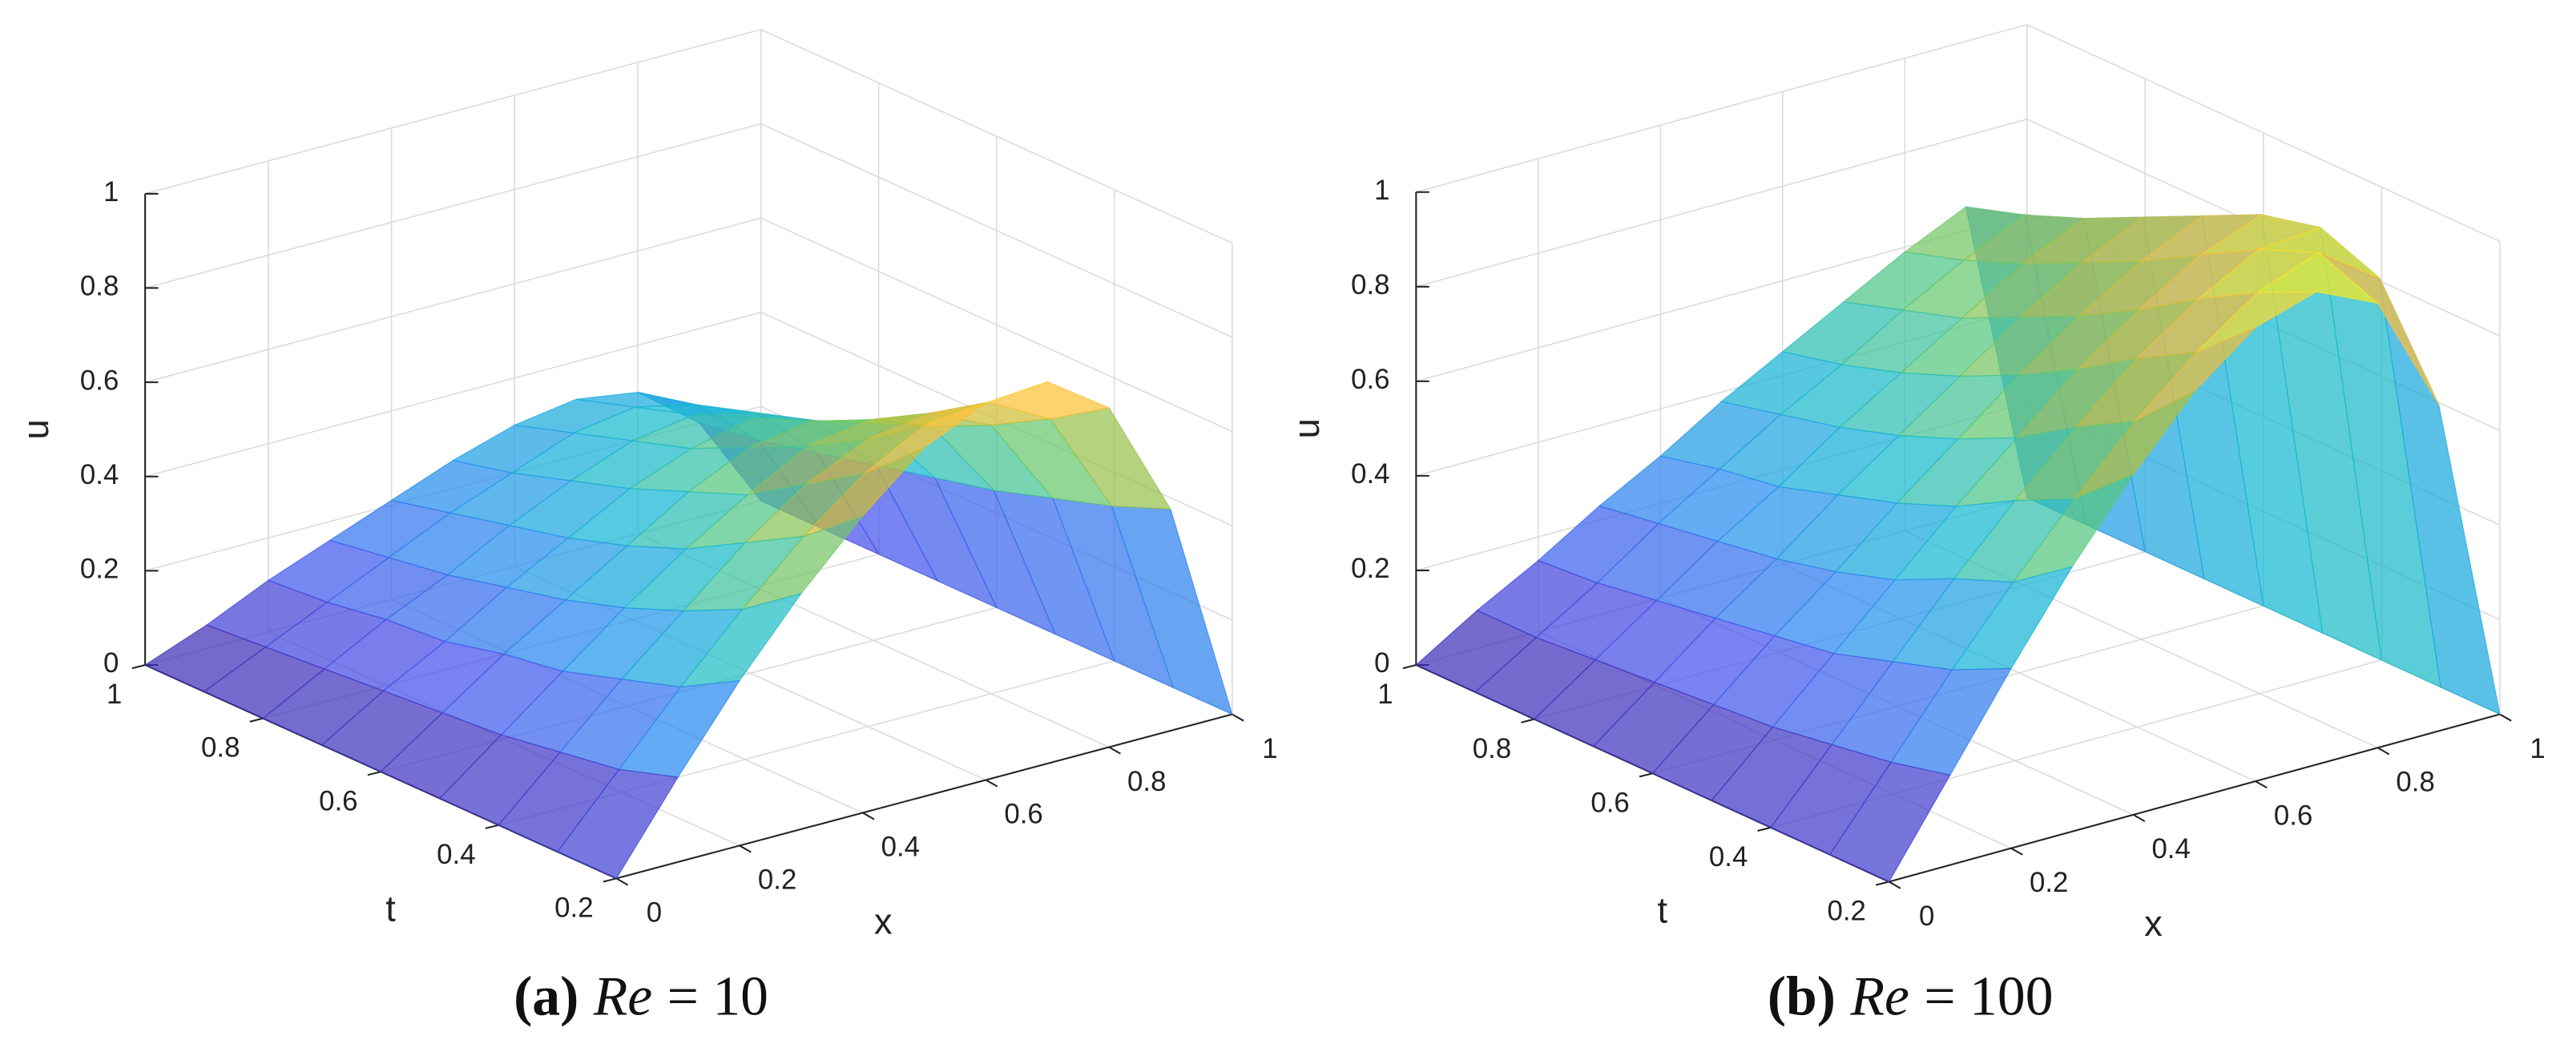 The image size is (2576, 1064). Describe the element at coordinates (1802, 997) in the screenshot. I see `caption-label: (b)` at that location.